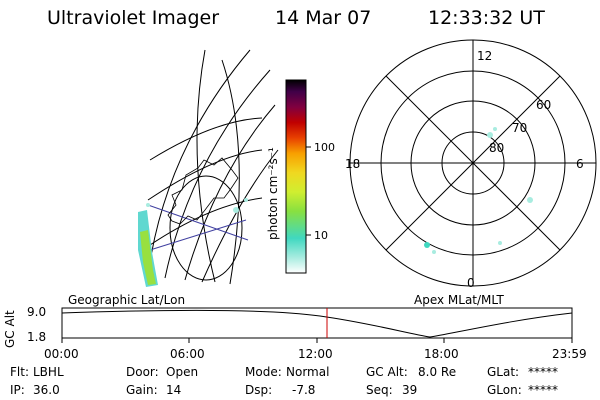 The height and width of the screenshot is (400, 600). I want to click on filter-label: Flt:, so click(19, 372).